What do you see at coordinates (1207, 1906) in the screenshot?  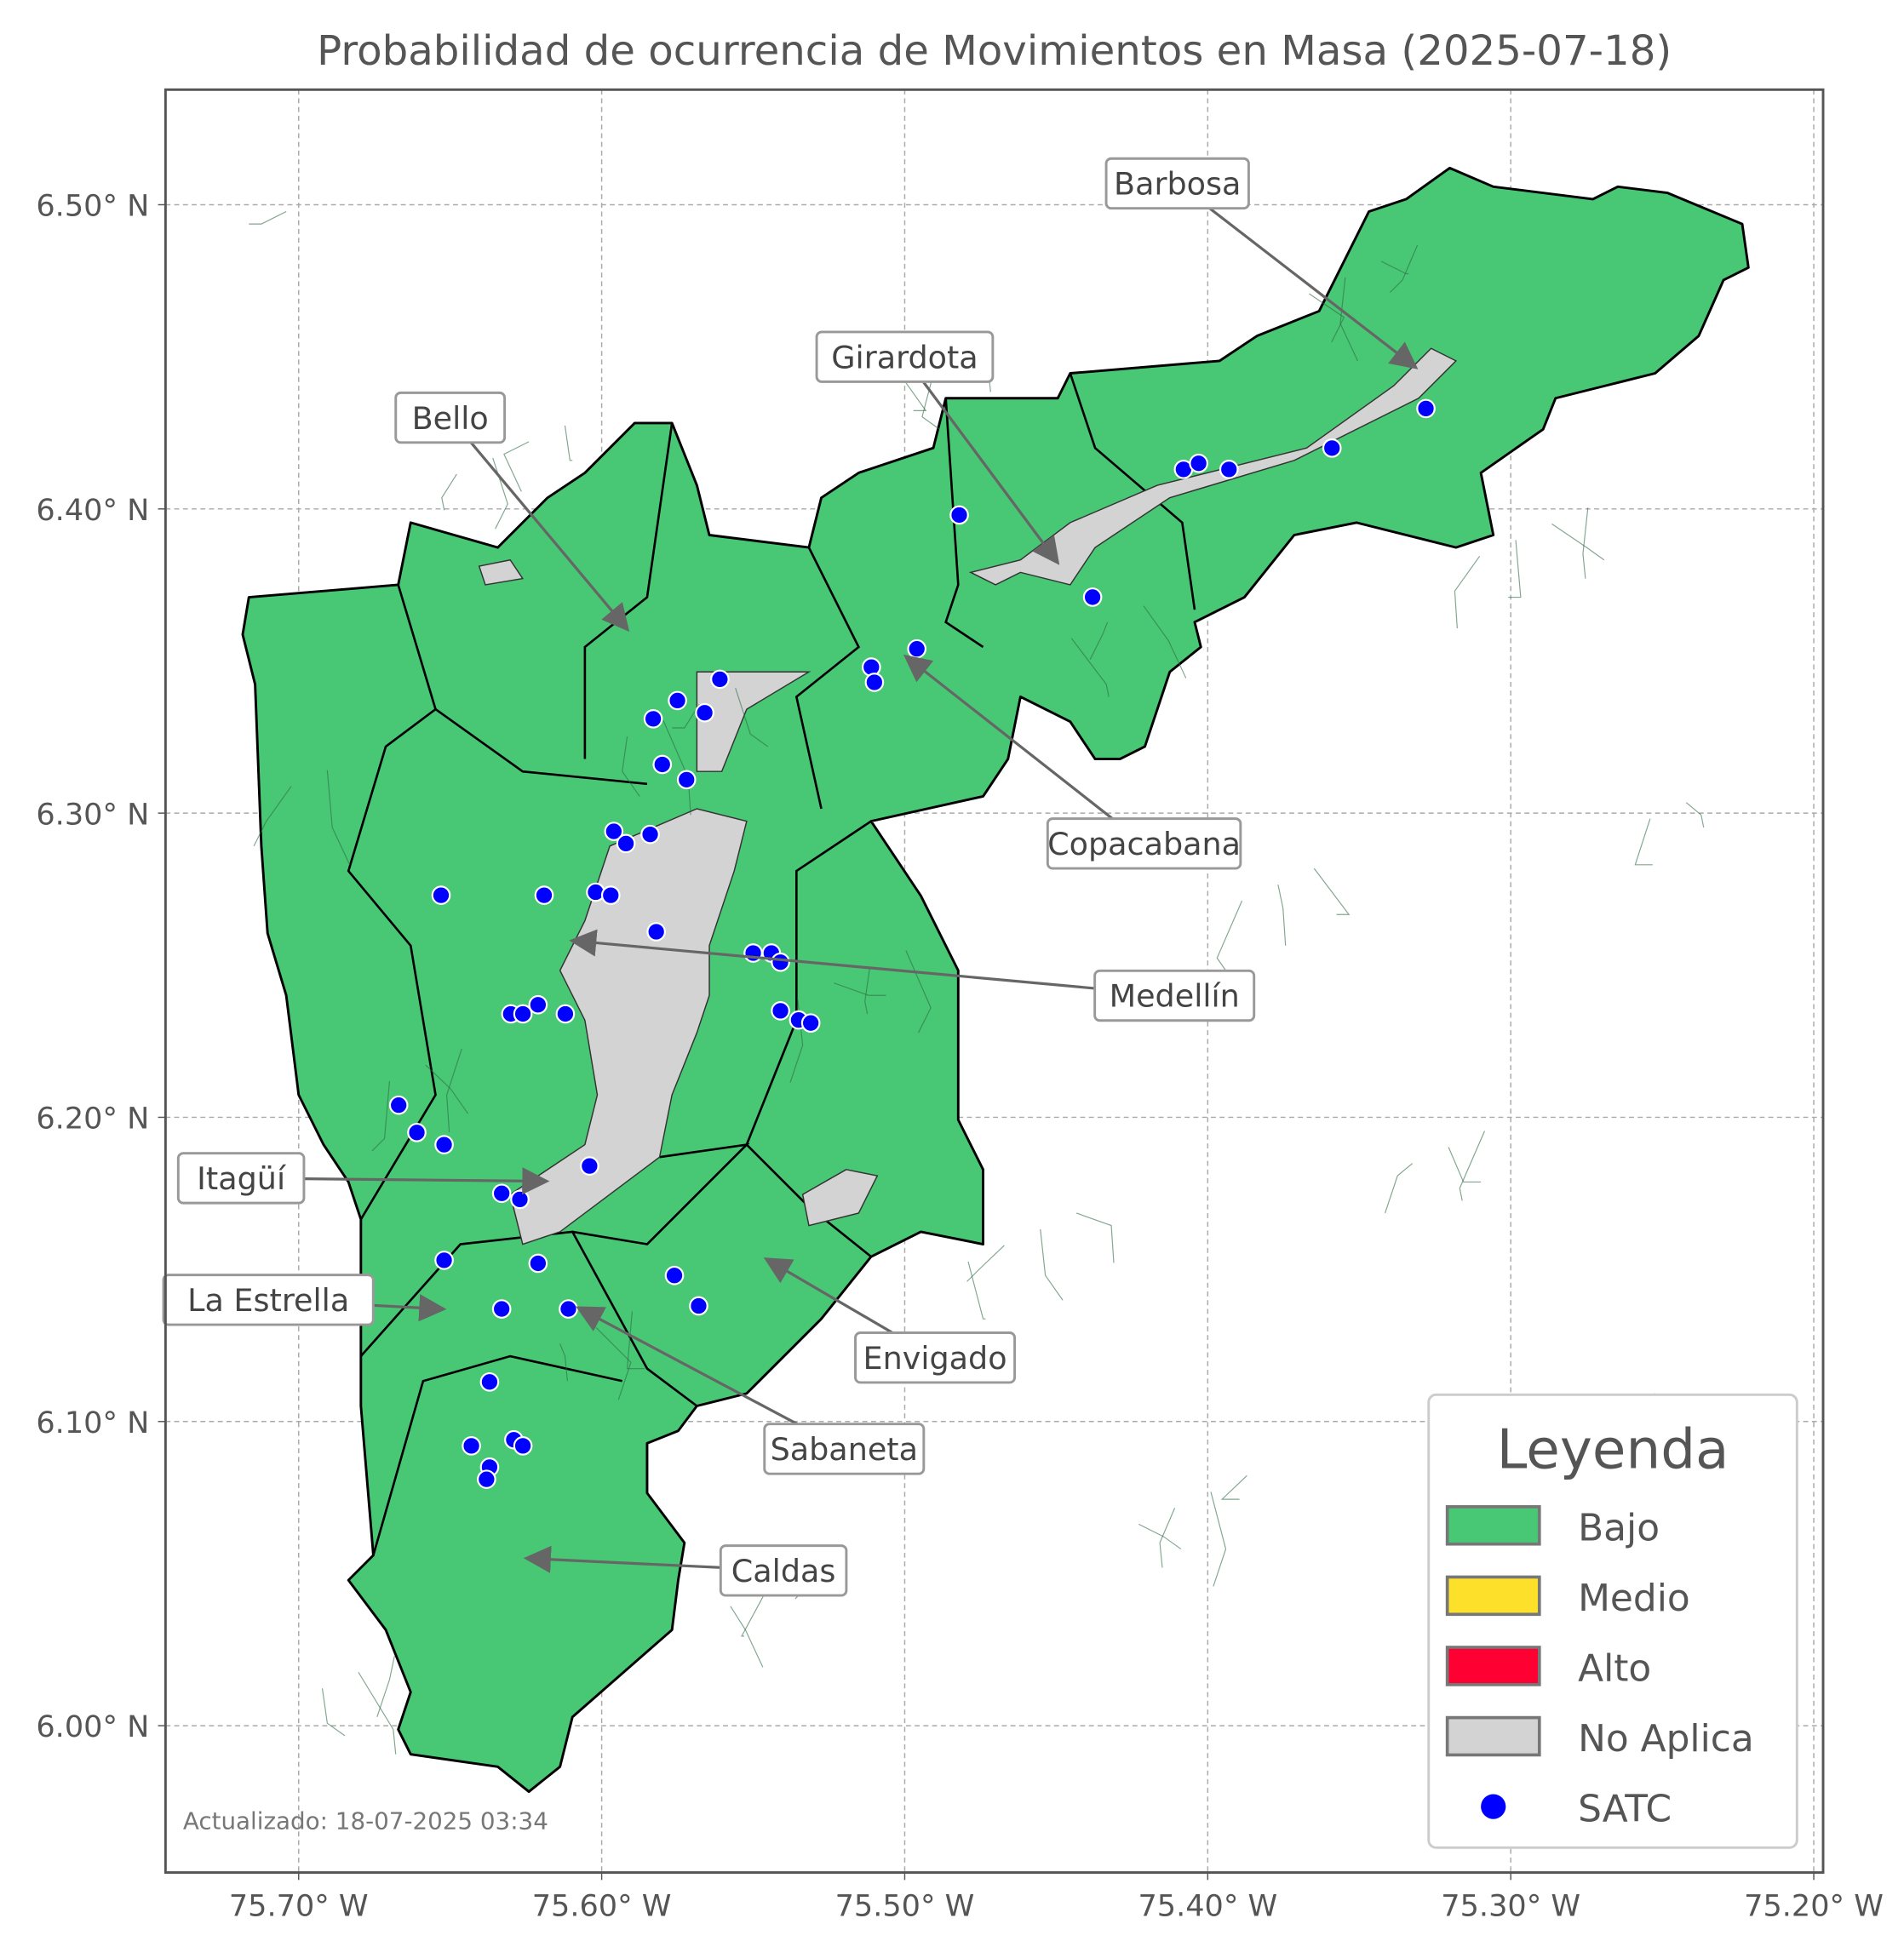 I see `x-tick-label: 75.40° W` at bounding box center [1207, 1906].